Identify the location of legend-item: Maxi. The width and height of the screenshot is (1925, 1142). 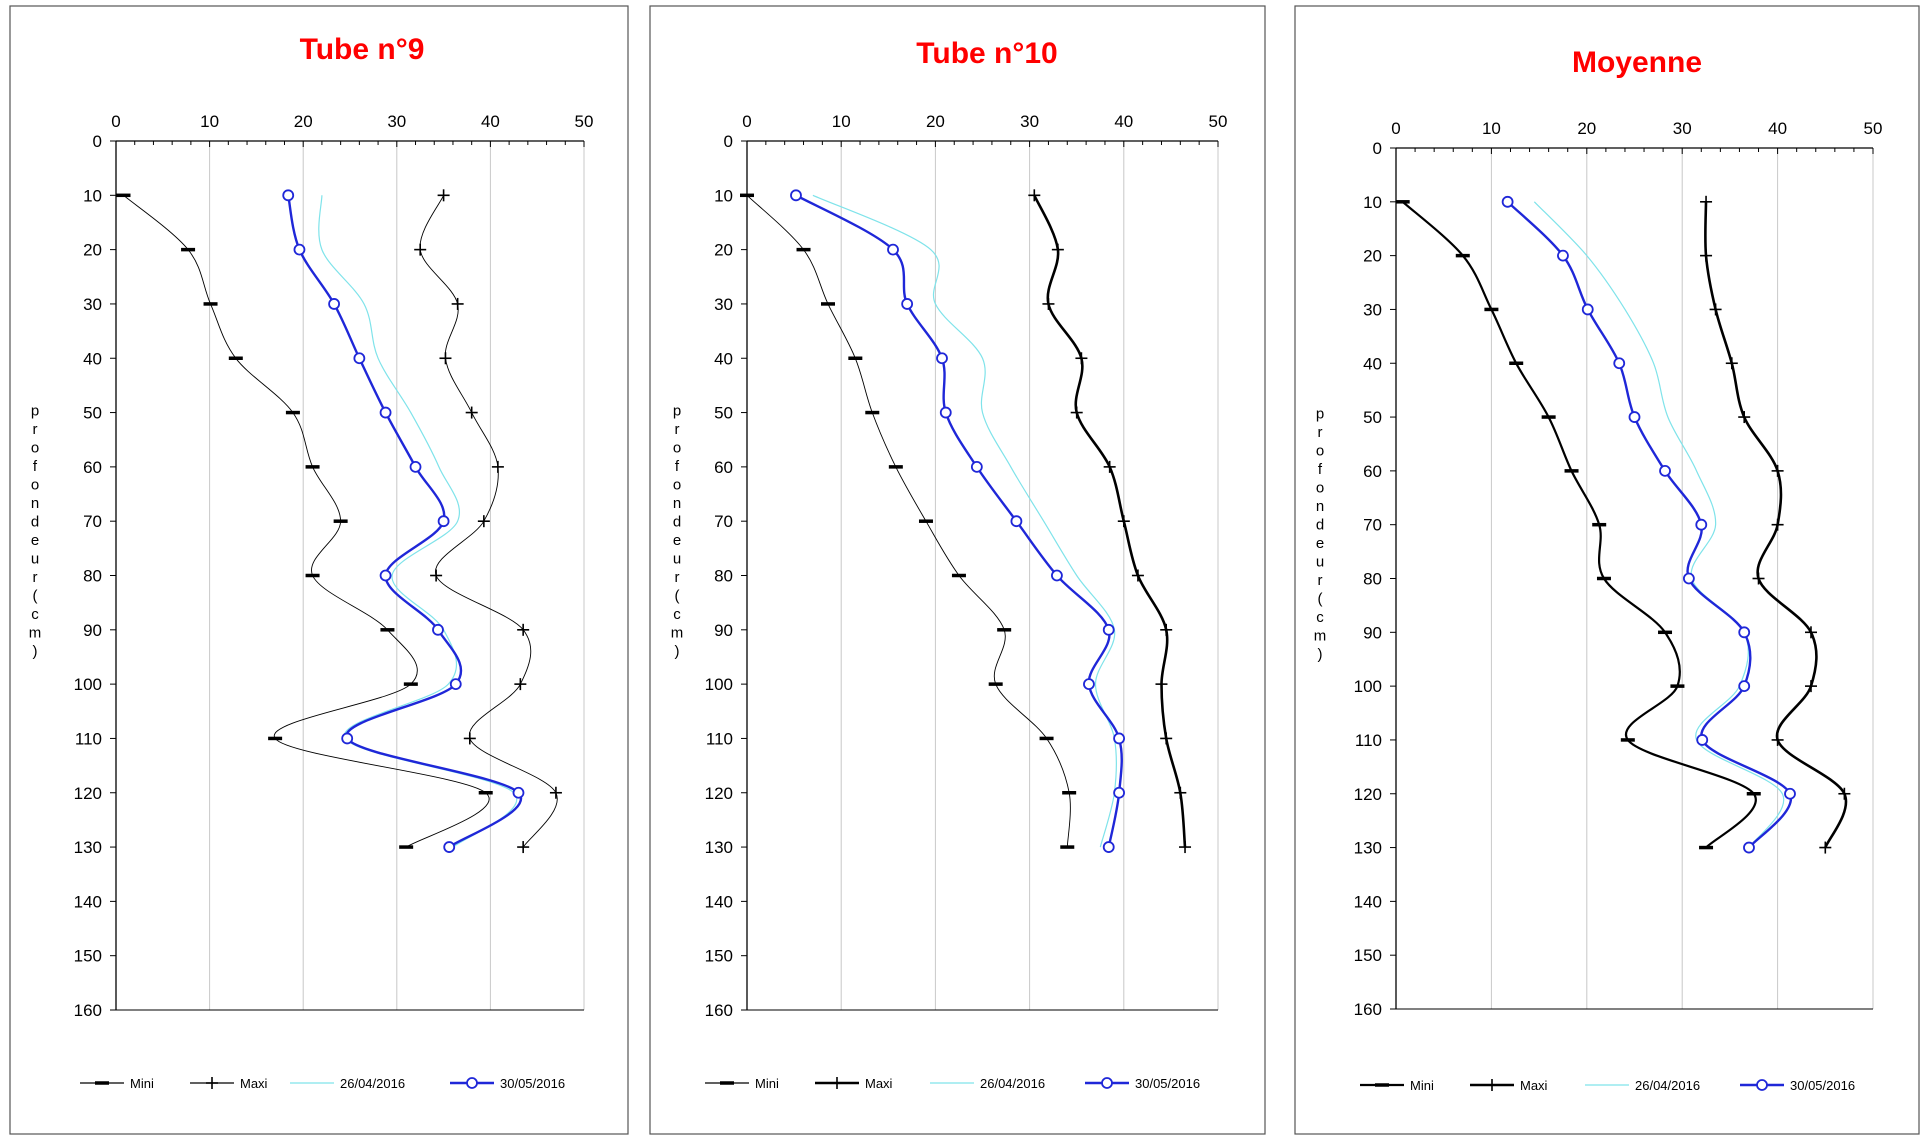
(229, 1083).